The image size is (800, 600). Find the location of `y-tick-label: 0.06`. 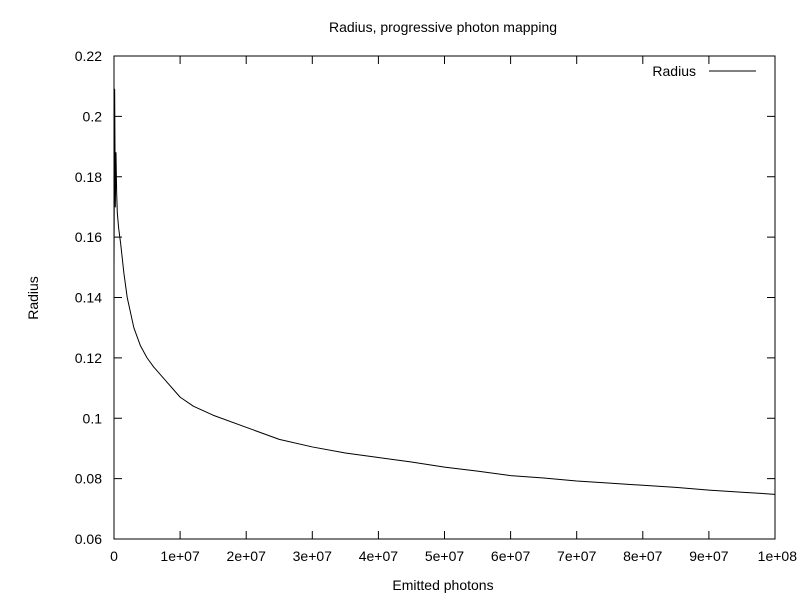

y-tick-label: 0.06 is located at coordinates (88, 539).